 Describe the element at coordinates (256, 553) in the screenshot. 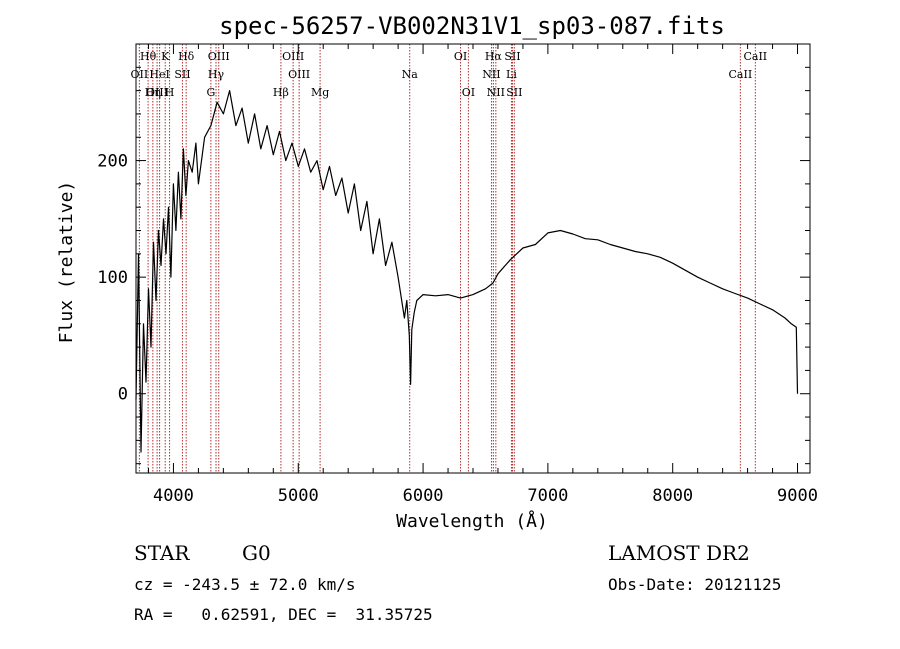

I see `subclass-label: G0` at that location.